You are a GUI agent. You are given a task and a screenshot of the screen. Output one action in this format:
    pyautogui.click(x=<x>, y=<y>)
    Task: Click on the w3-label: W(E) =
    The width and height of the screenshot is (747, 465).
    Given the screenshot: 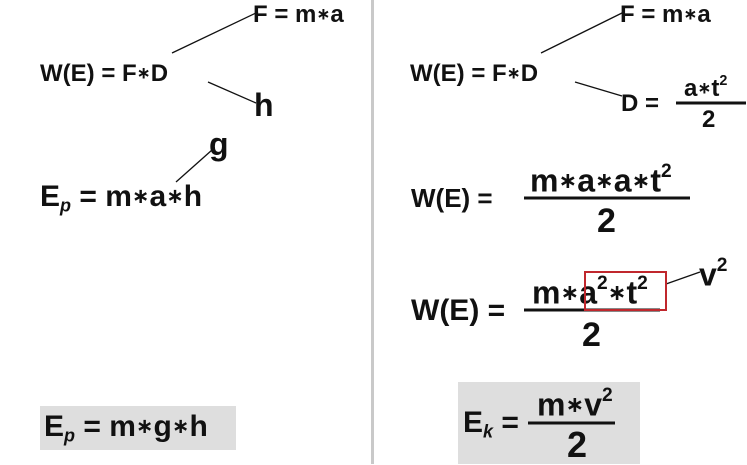 What is the action you would take?
    pyautogui.click(x=458, y=310)
    